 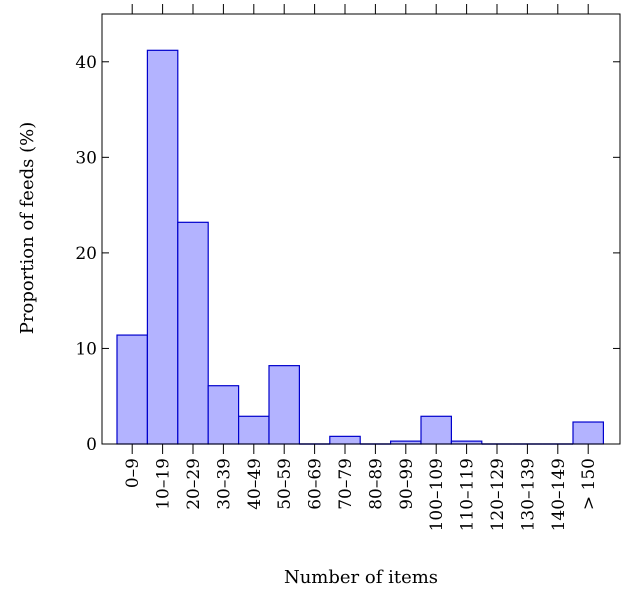 I want to click on x-tick-label: 60–69, so click(x=316, y=484).